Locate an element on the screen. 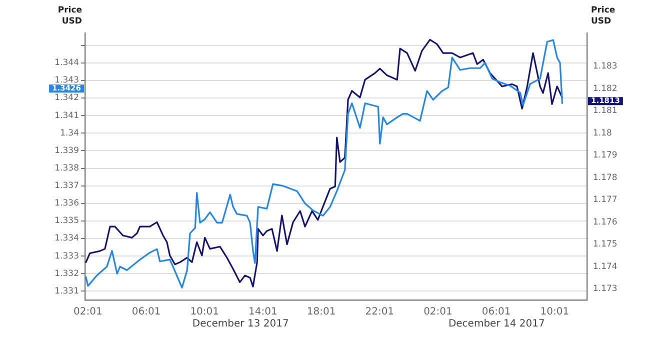 This screenshot has height=343, width=650. y-tick-label: 1.331 is located at coordinates (66, 291).